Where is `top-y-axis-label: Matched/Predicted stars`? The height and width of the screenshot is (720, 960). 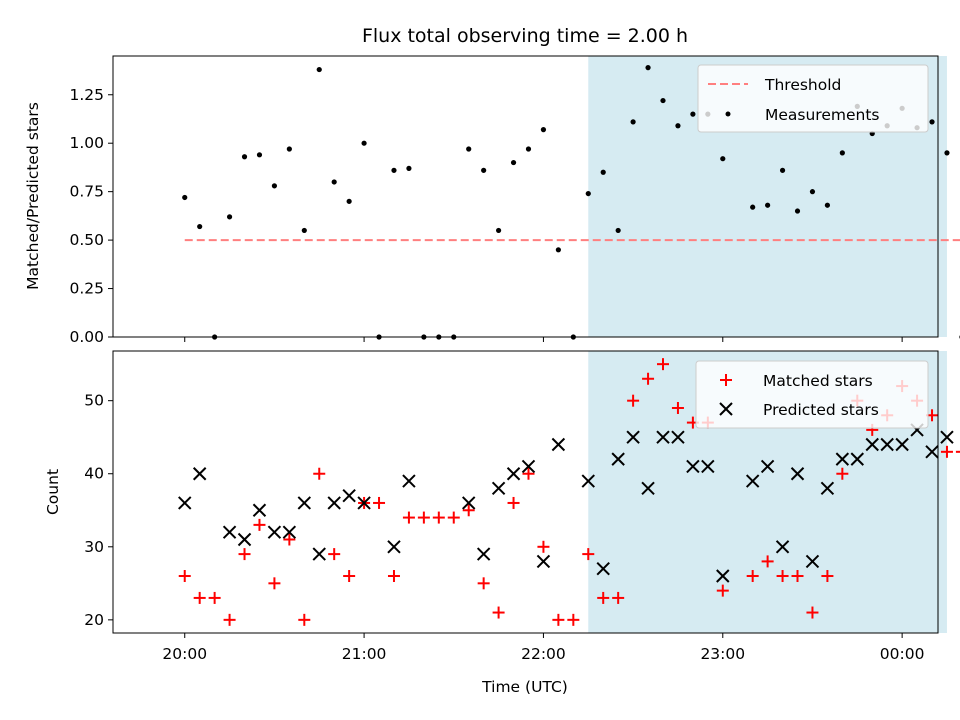 top-y-axis-label: Matched/Predicted stars is located at coordinates (33, 196).